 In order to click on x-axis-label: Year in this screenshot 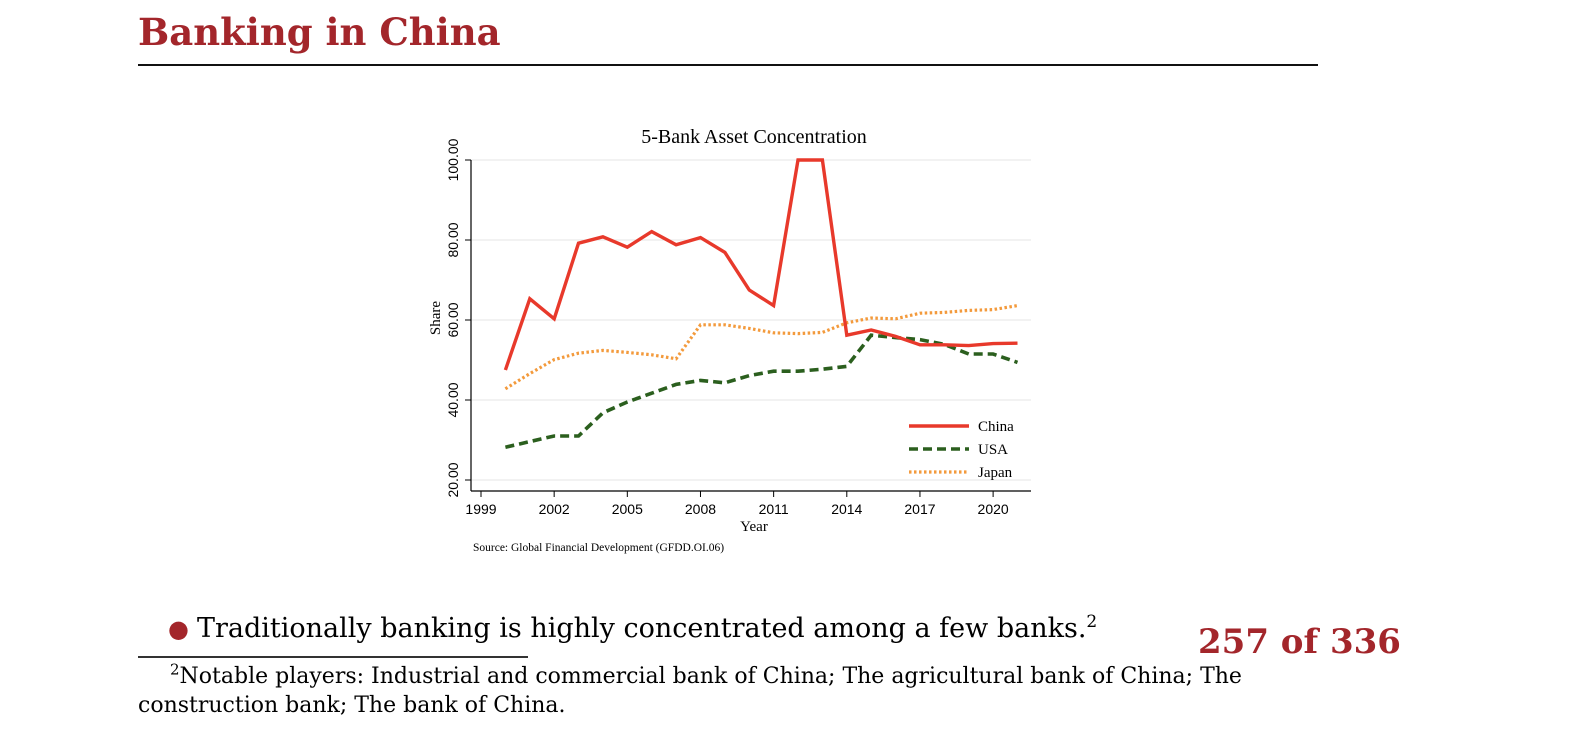, I will do `click(754, 527)`.